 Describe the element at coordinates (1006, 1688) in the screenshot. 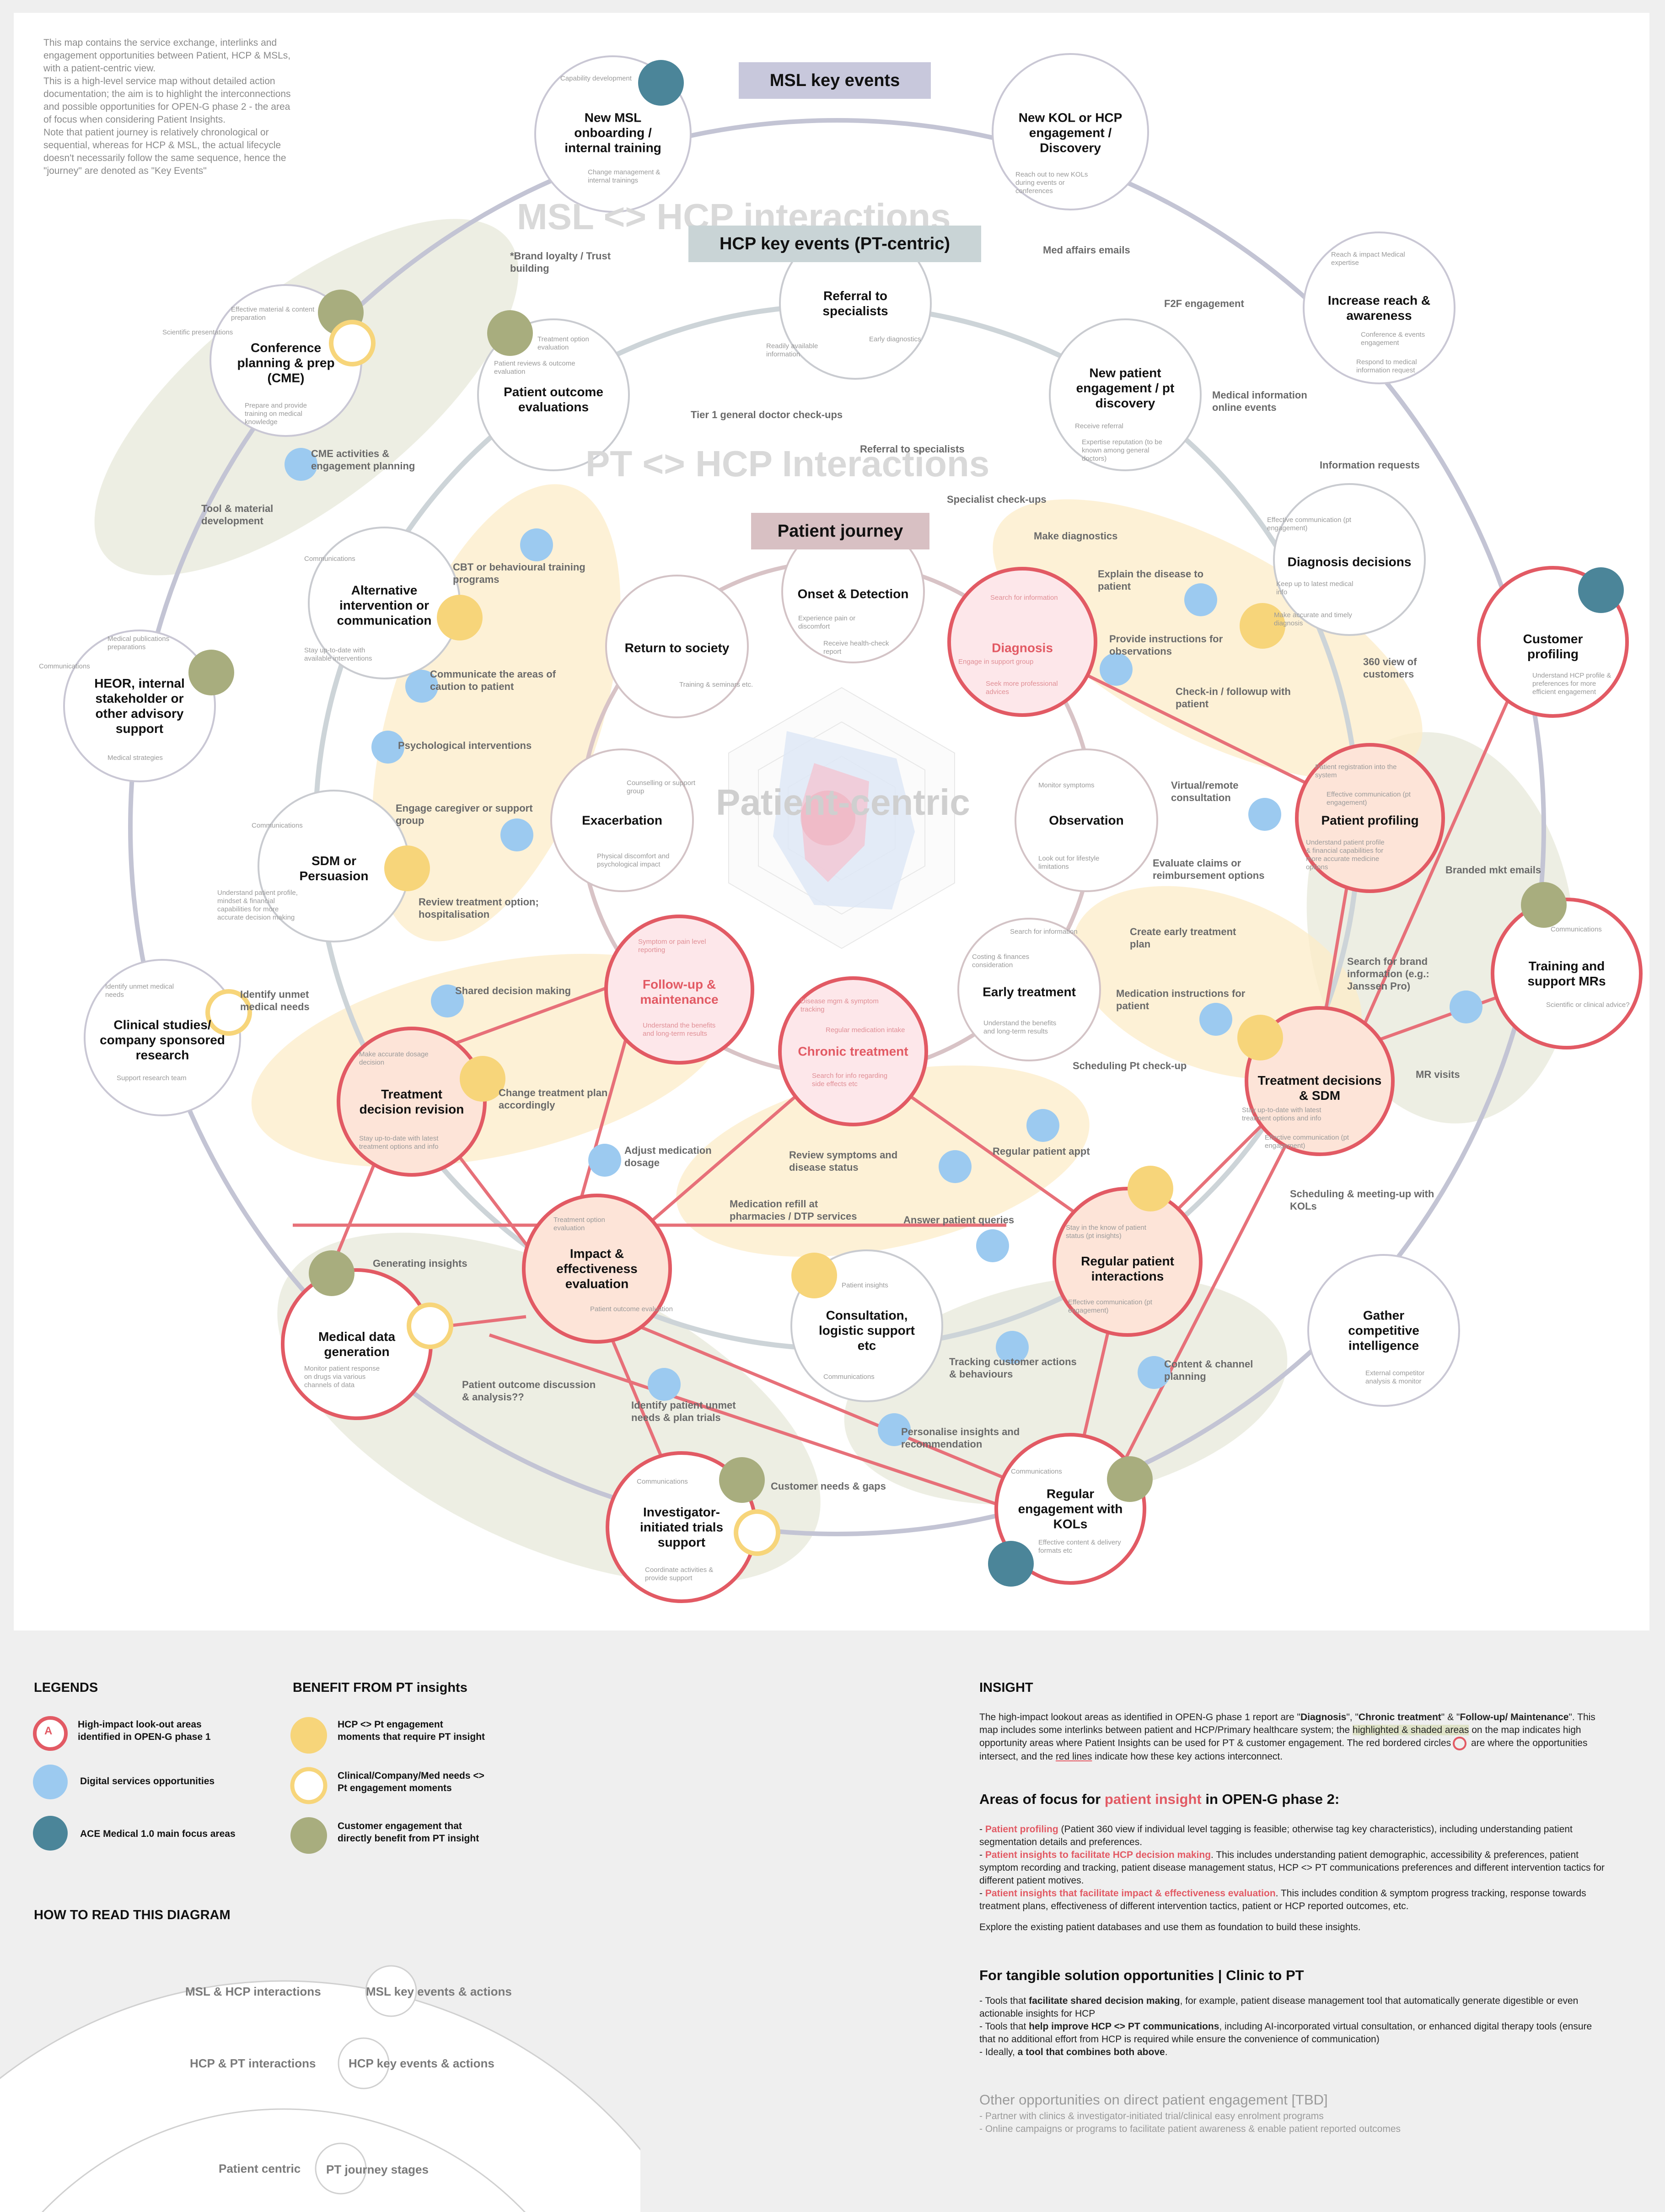

I see `insight-title: INSIGHT` at that location.